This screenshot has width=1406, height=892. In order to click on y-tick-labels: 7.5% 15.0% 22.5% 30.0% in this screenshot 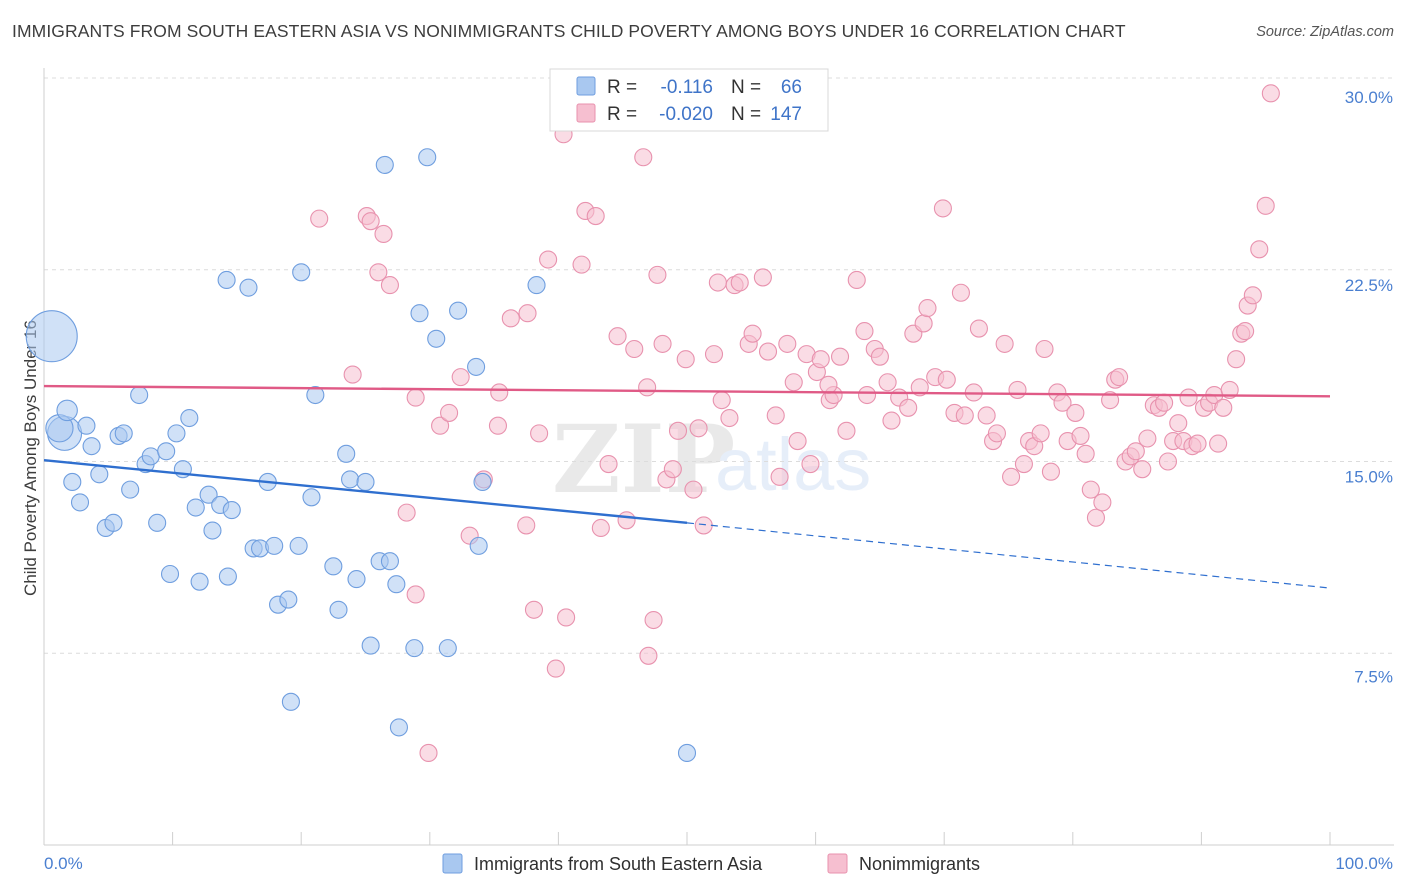, I will do `click(1369, 387)`.